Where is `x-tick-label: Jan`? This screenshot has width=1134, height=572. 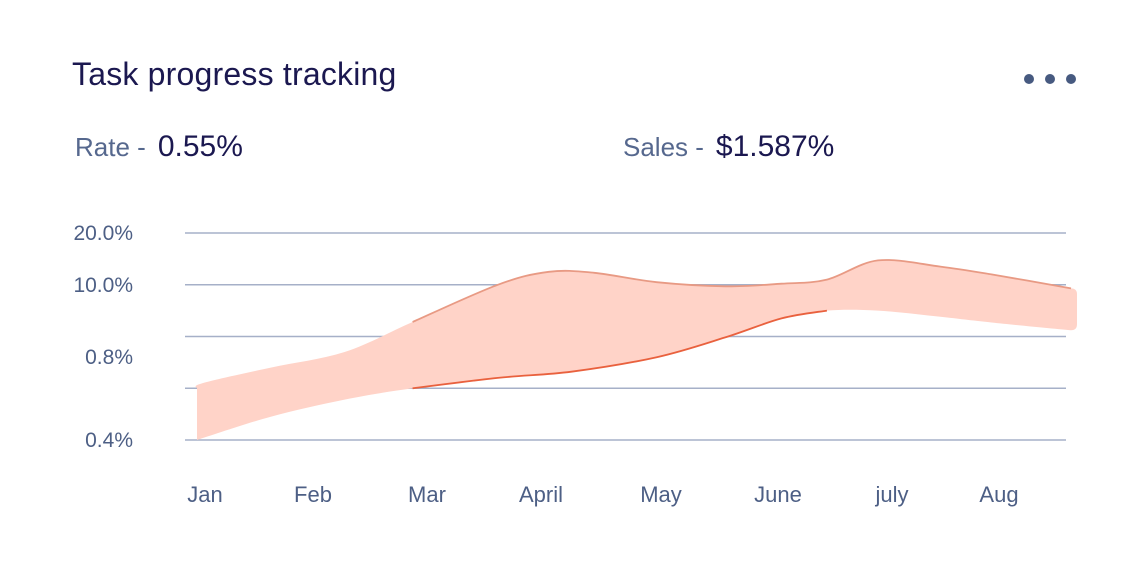 x-tick-label: Jan is located at coordinates (204, 494).